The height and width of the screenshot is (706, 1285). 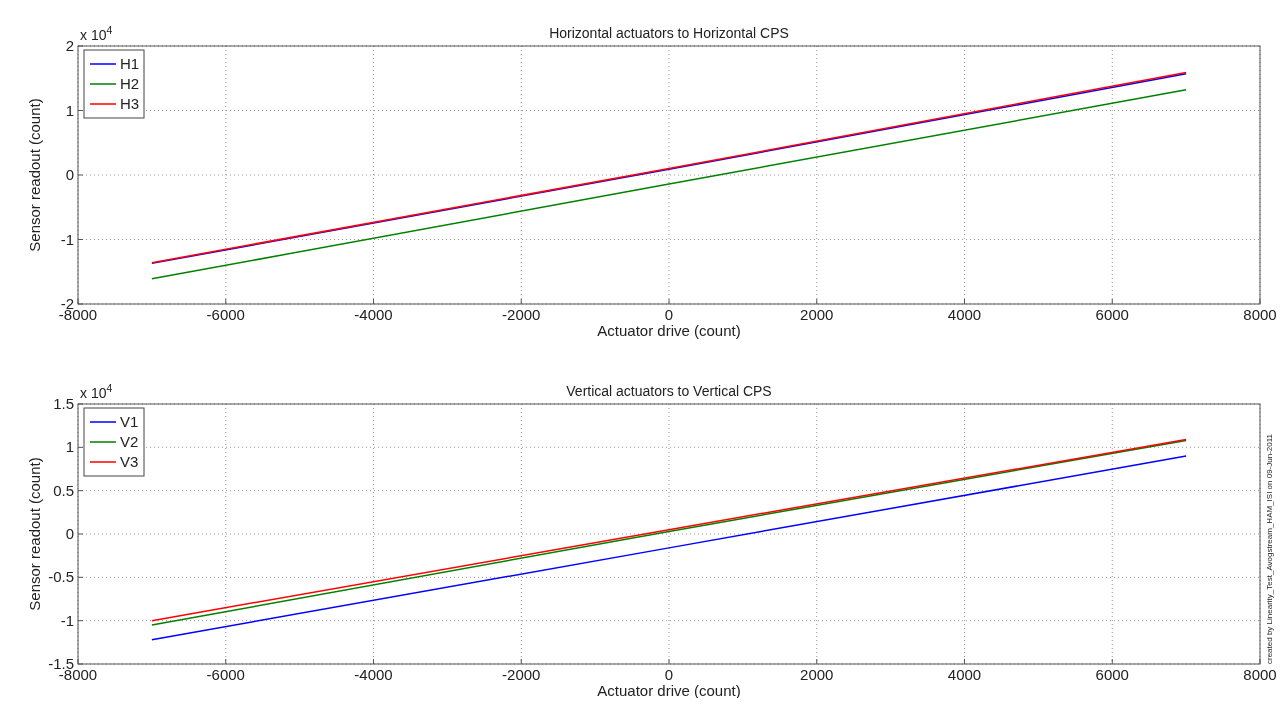 What do you see at coordinates (129, 441) in the screenshot?
I see `legend-label: V2` at bounding box center [129, 441].